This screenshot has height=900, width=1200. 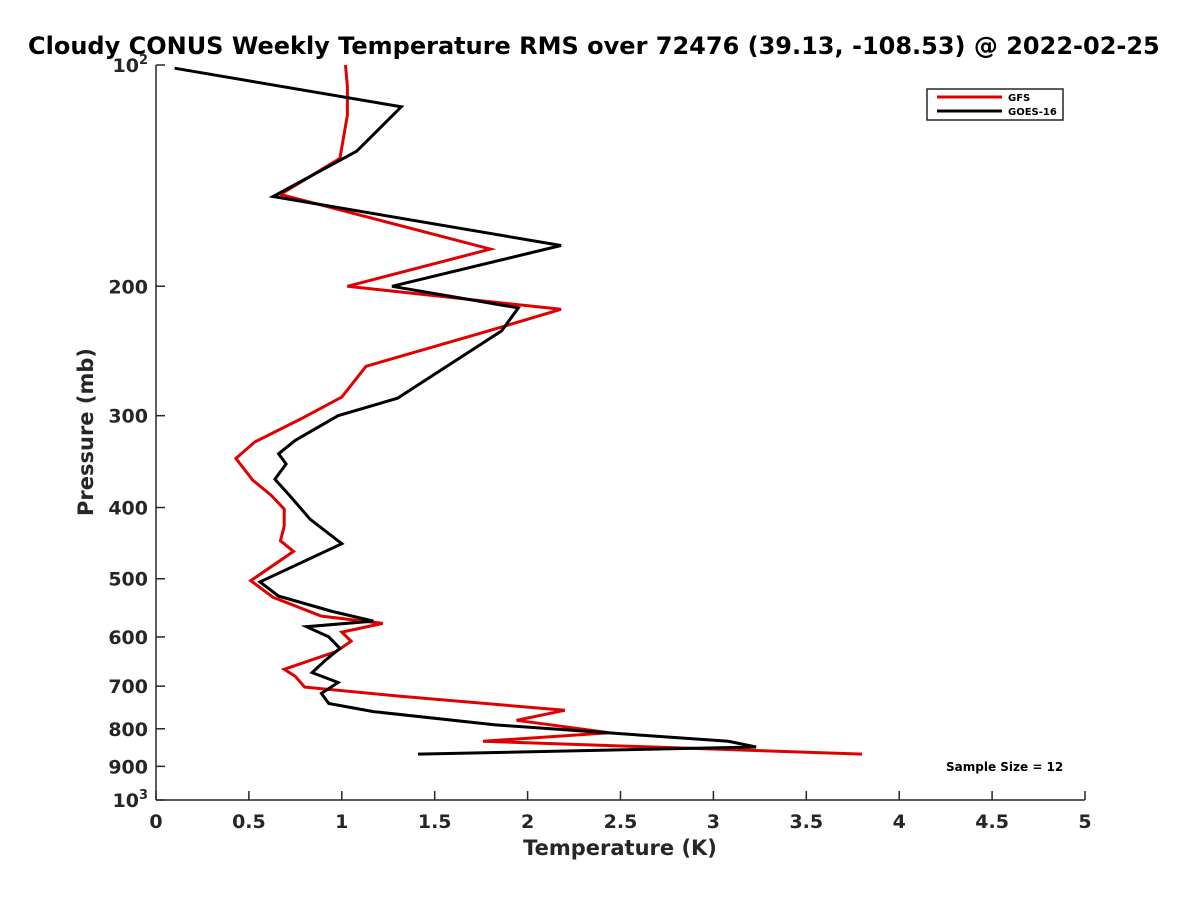 What do you see at coordinates (86, 432) in the screenshot?
I see `y-axis-label: Pressure (mb)` at bounding box center [86, 432].